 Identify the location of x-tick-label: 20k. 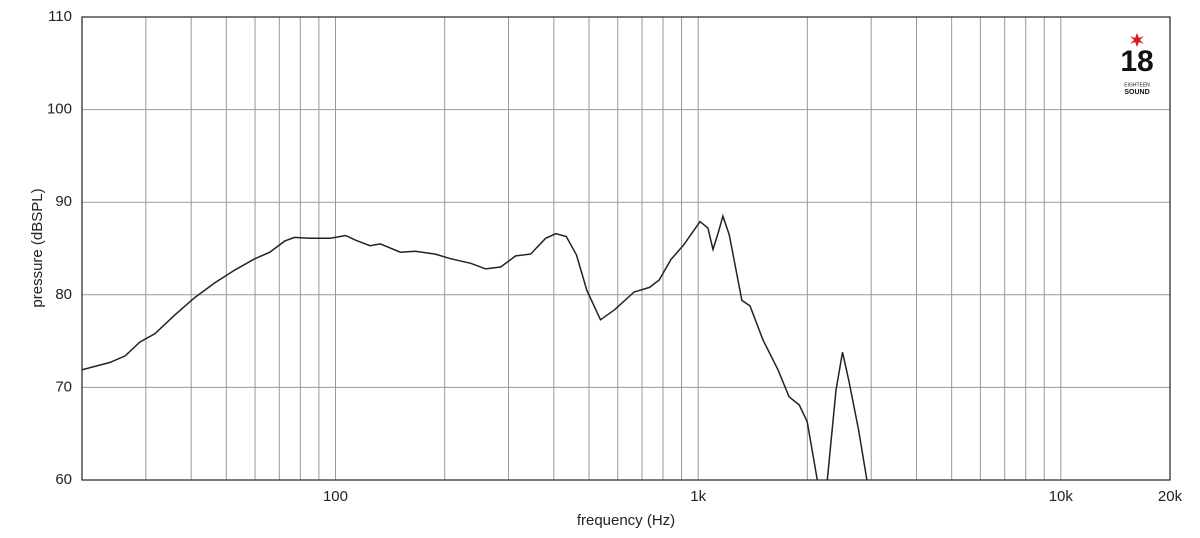
(1170, 496).